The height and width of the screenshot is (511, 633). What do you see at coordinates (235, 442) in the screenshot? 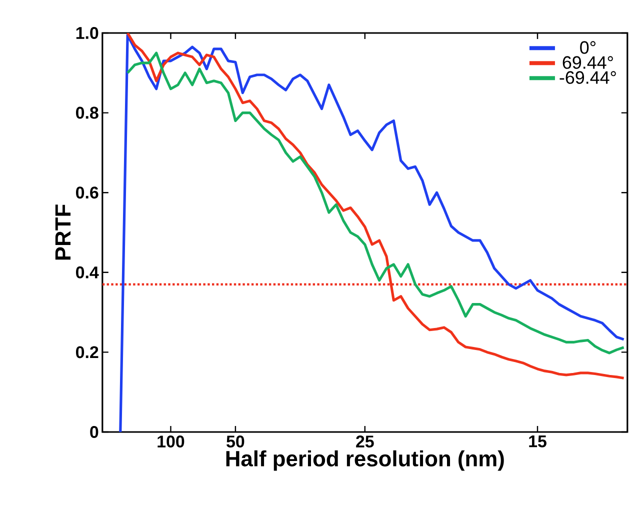
I see `x-tick-label: 50` at bounding box center [235, 442].